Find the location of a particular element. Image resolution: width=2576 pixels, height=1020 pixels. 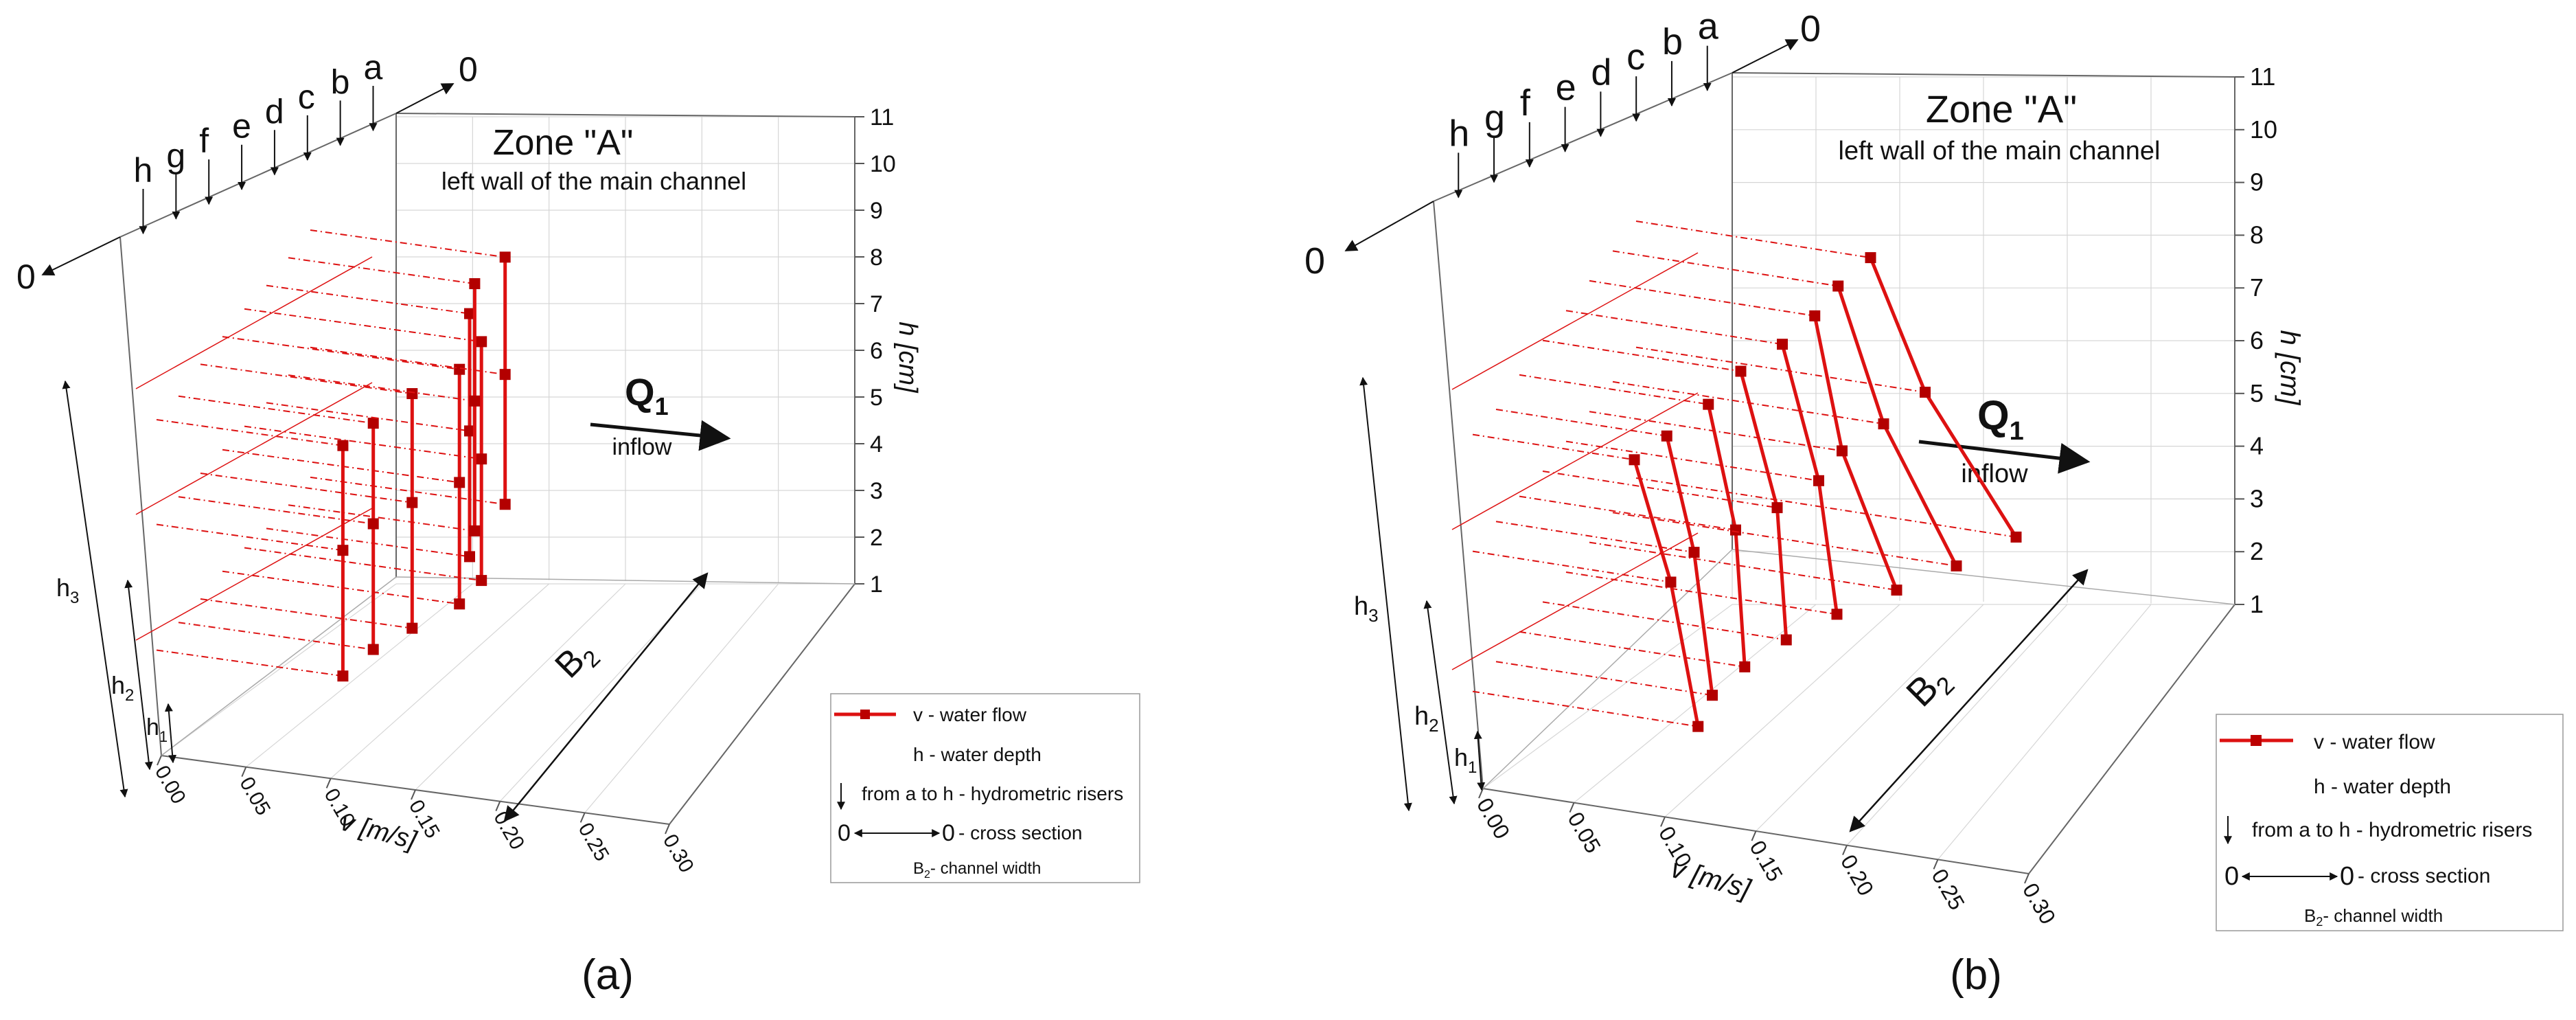

legend-box is located at coordinates (2390, 822).